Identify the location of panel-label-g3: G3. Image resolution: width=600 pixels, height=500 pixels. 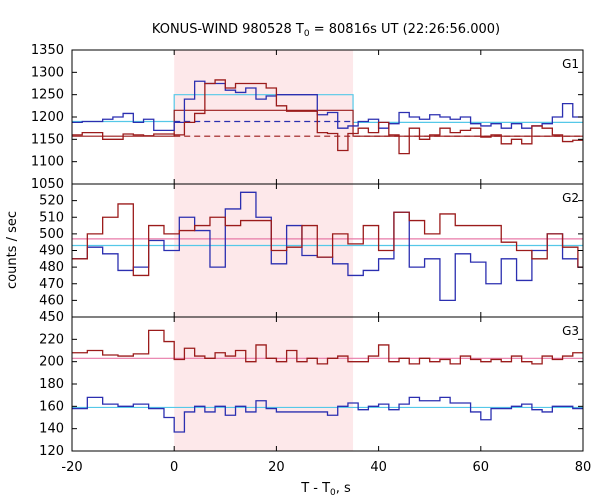
(570, 331).